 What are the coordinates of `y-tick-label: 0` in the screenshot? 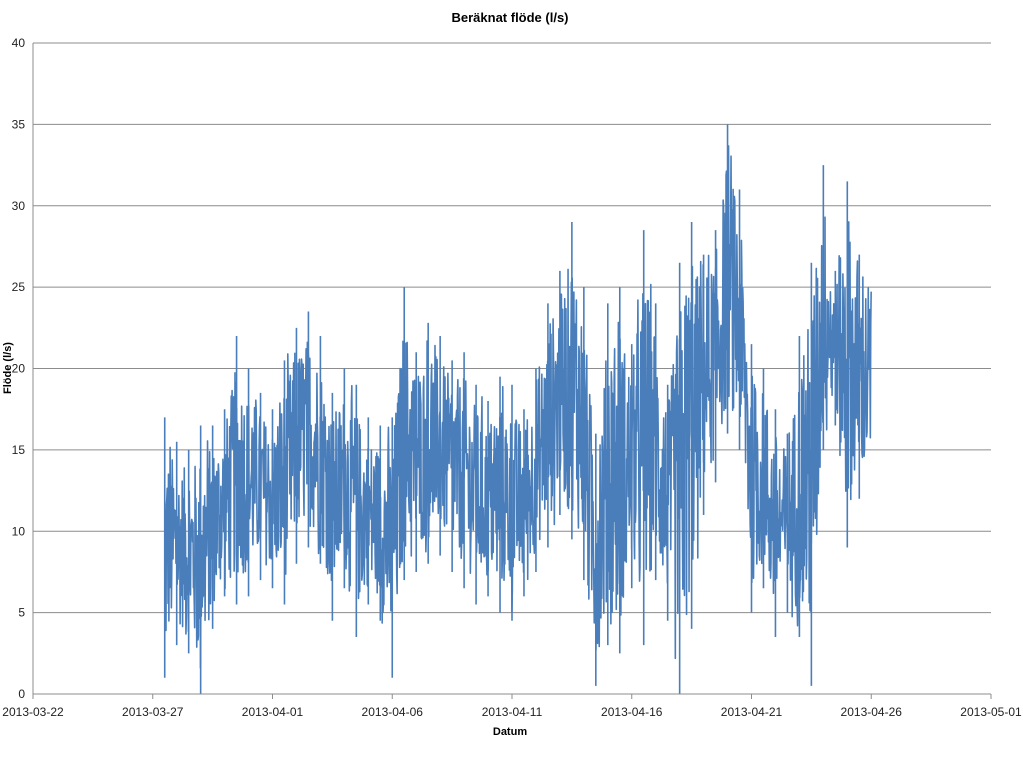 It's located at (21, 694).